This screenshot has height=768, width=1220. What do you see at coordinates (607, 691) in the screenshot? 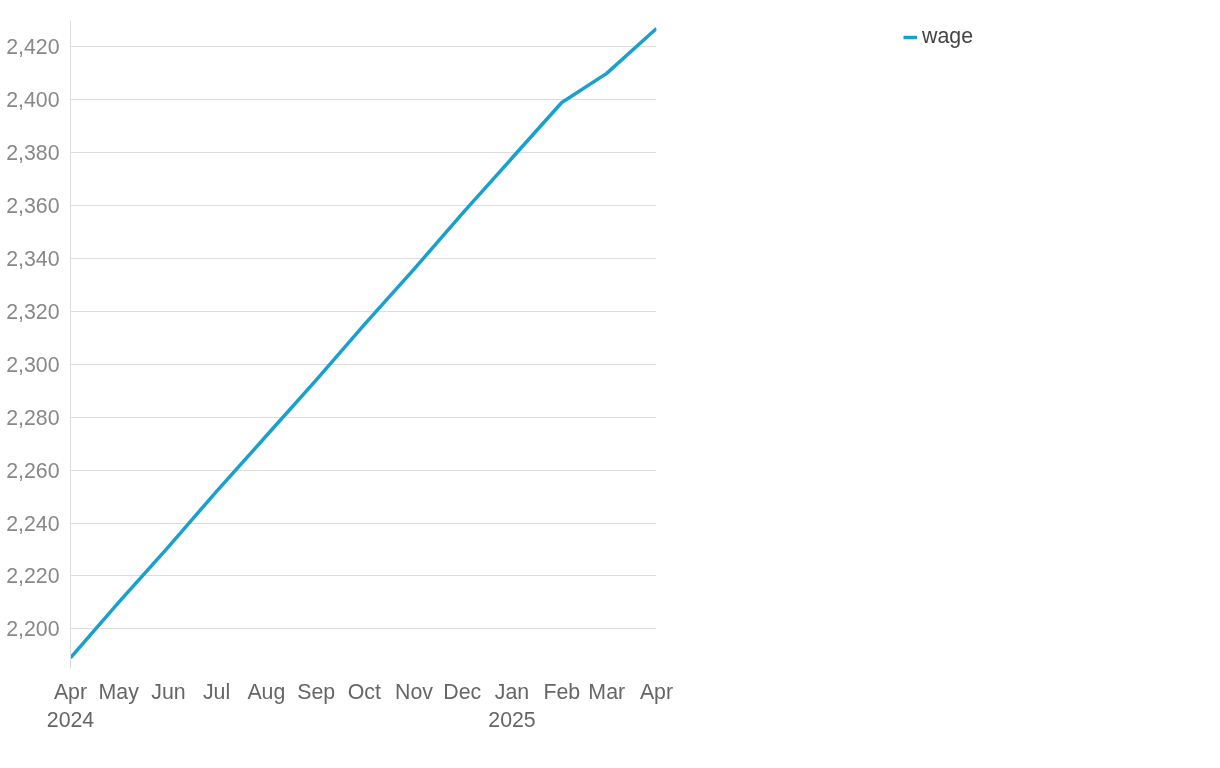
I see `x-tick-label: Mar` at bounding box center [607, 691].